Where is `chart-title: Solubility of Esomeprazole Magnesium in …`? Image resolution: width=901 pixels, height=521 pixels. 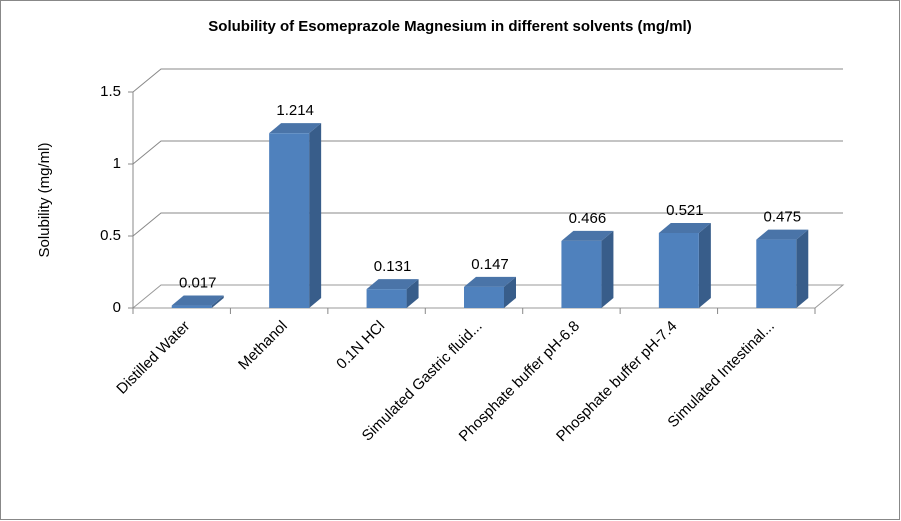
chart-title: Solubility of Esomeprazole Magnesium in … is located at coordinates (450, 26).